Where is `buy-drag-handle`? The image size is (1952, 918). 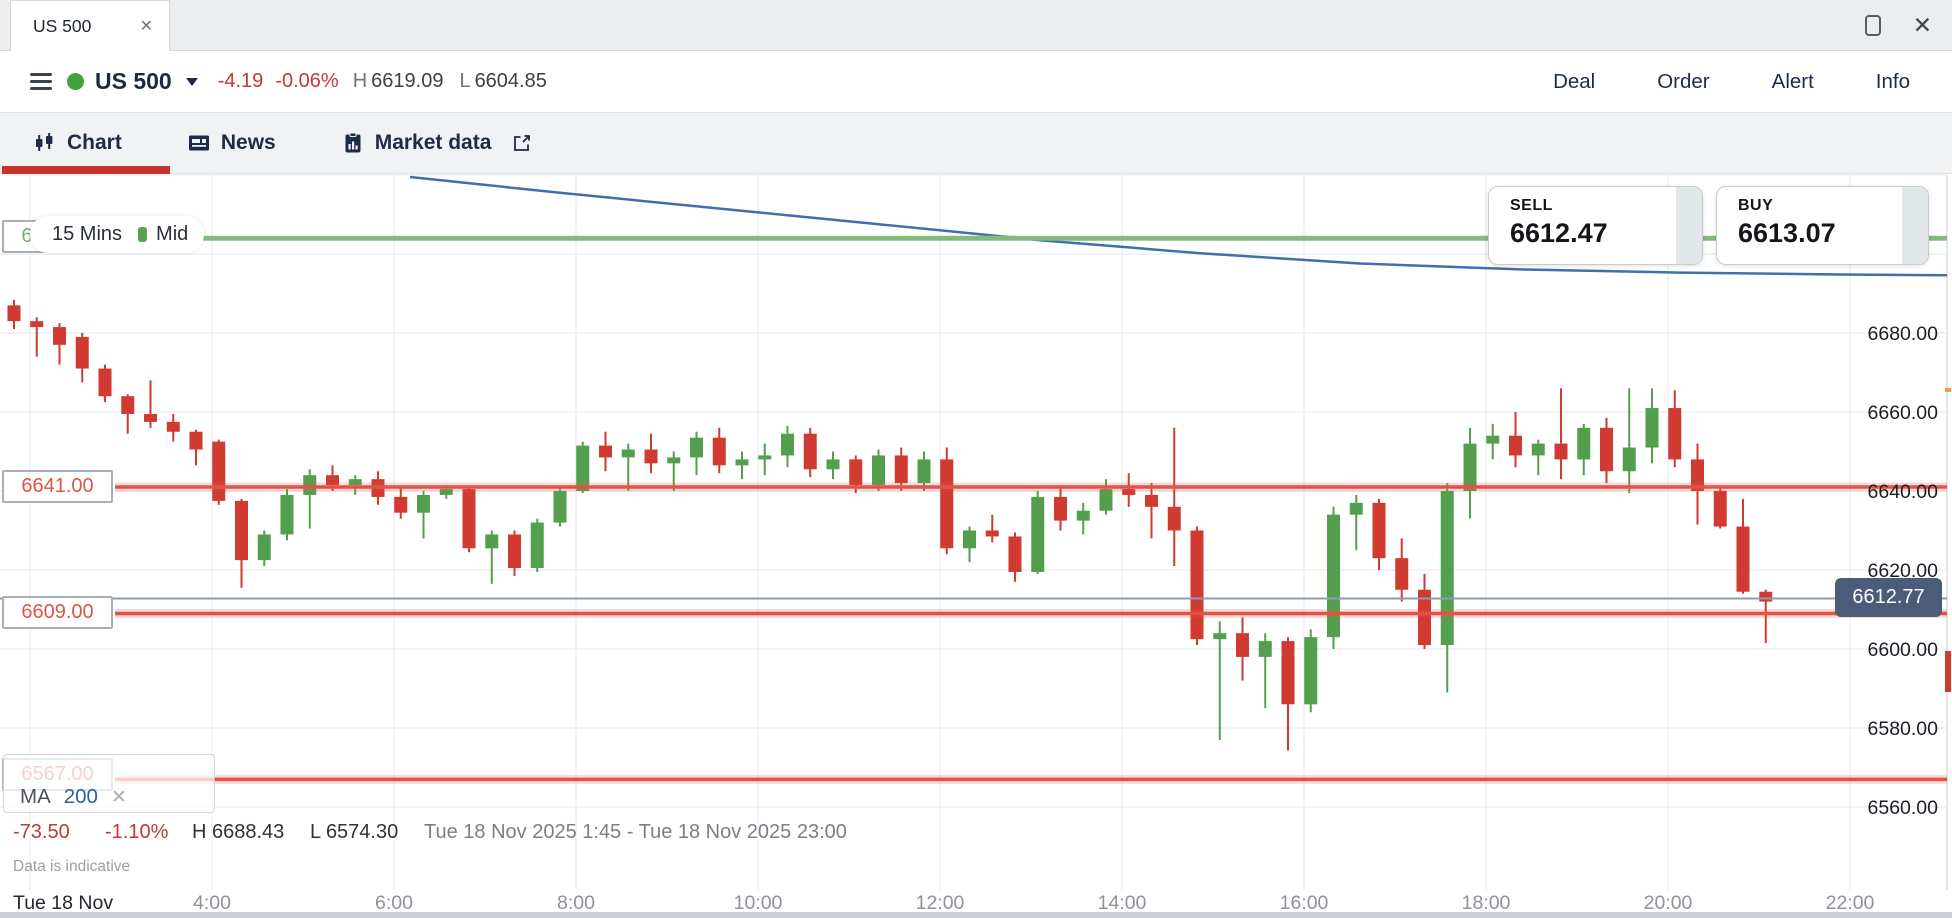
buy-drag-handle is located at coordinates (1915, 225).